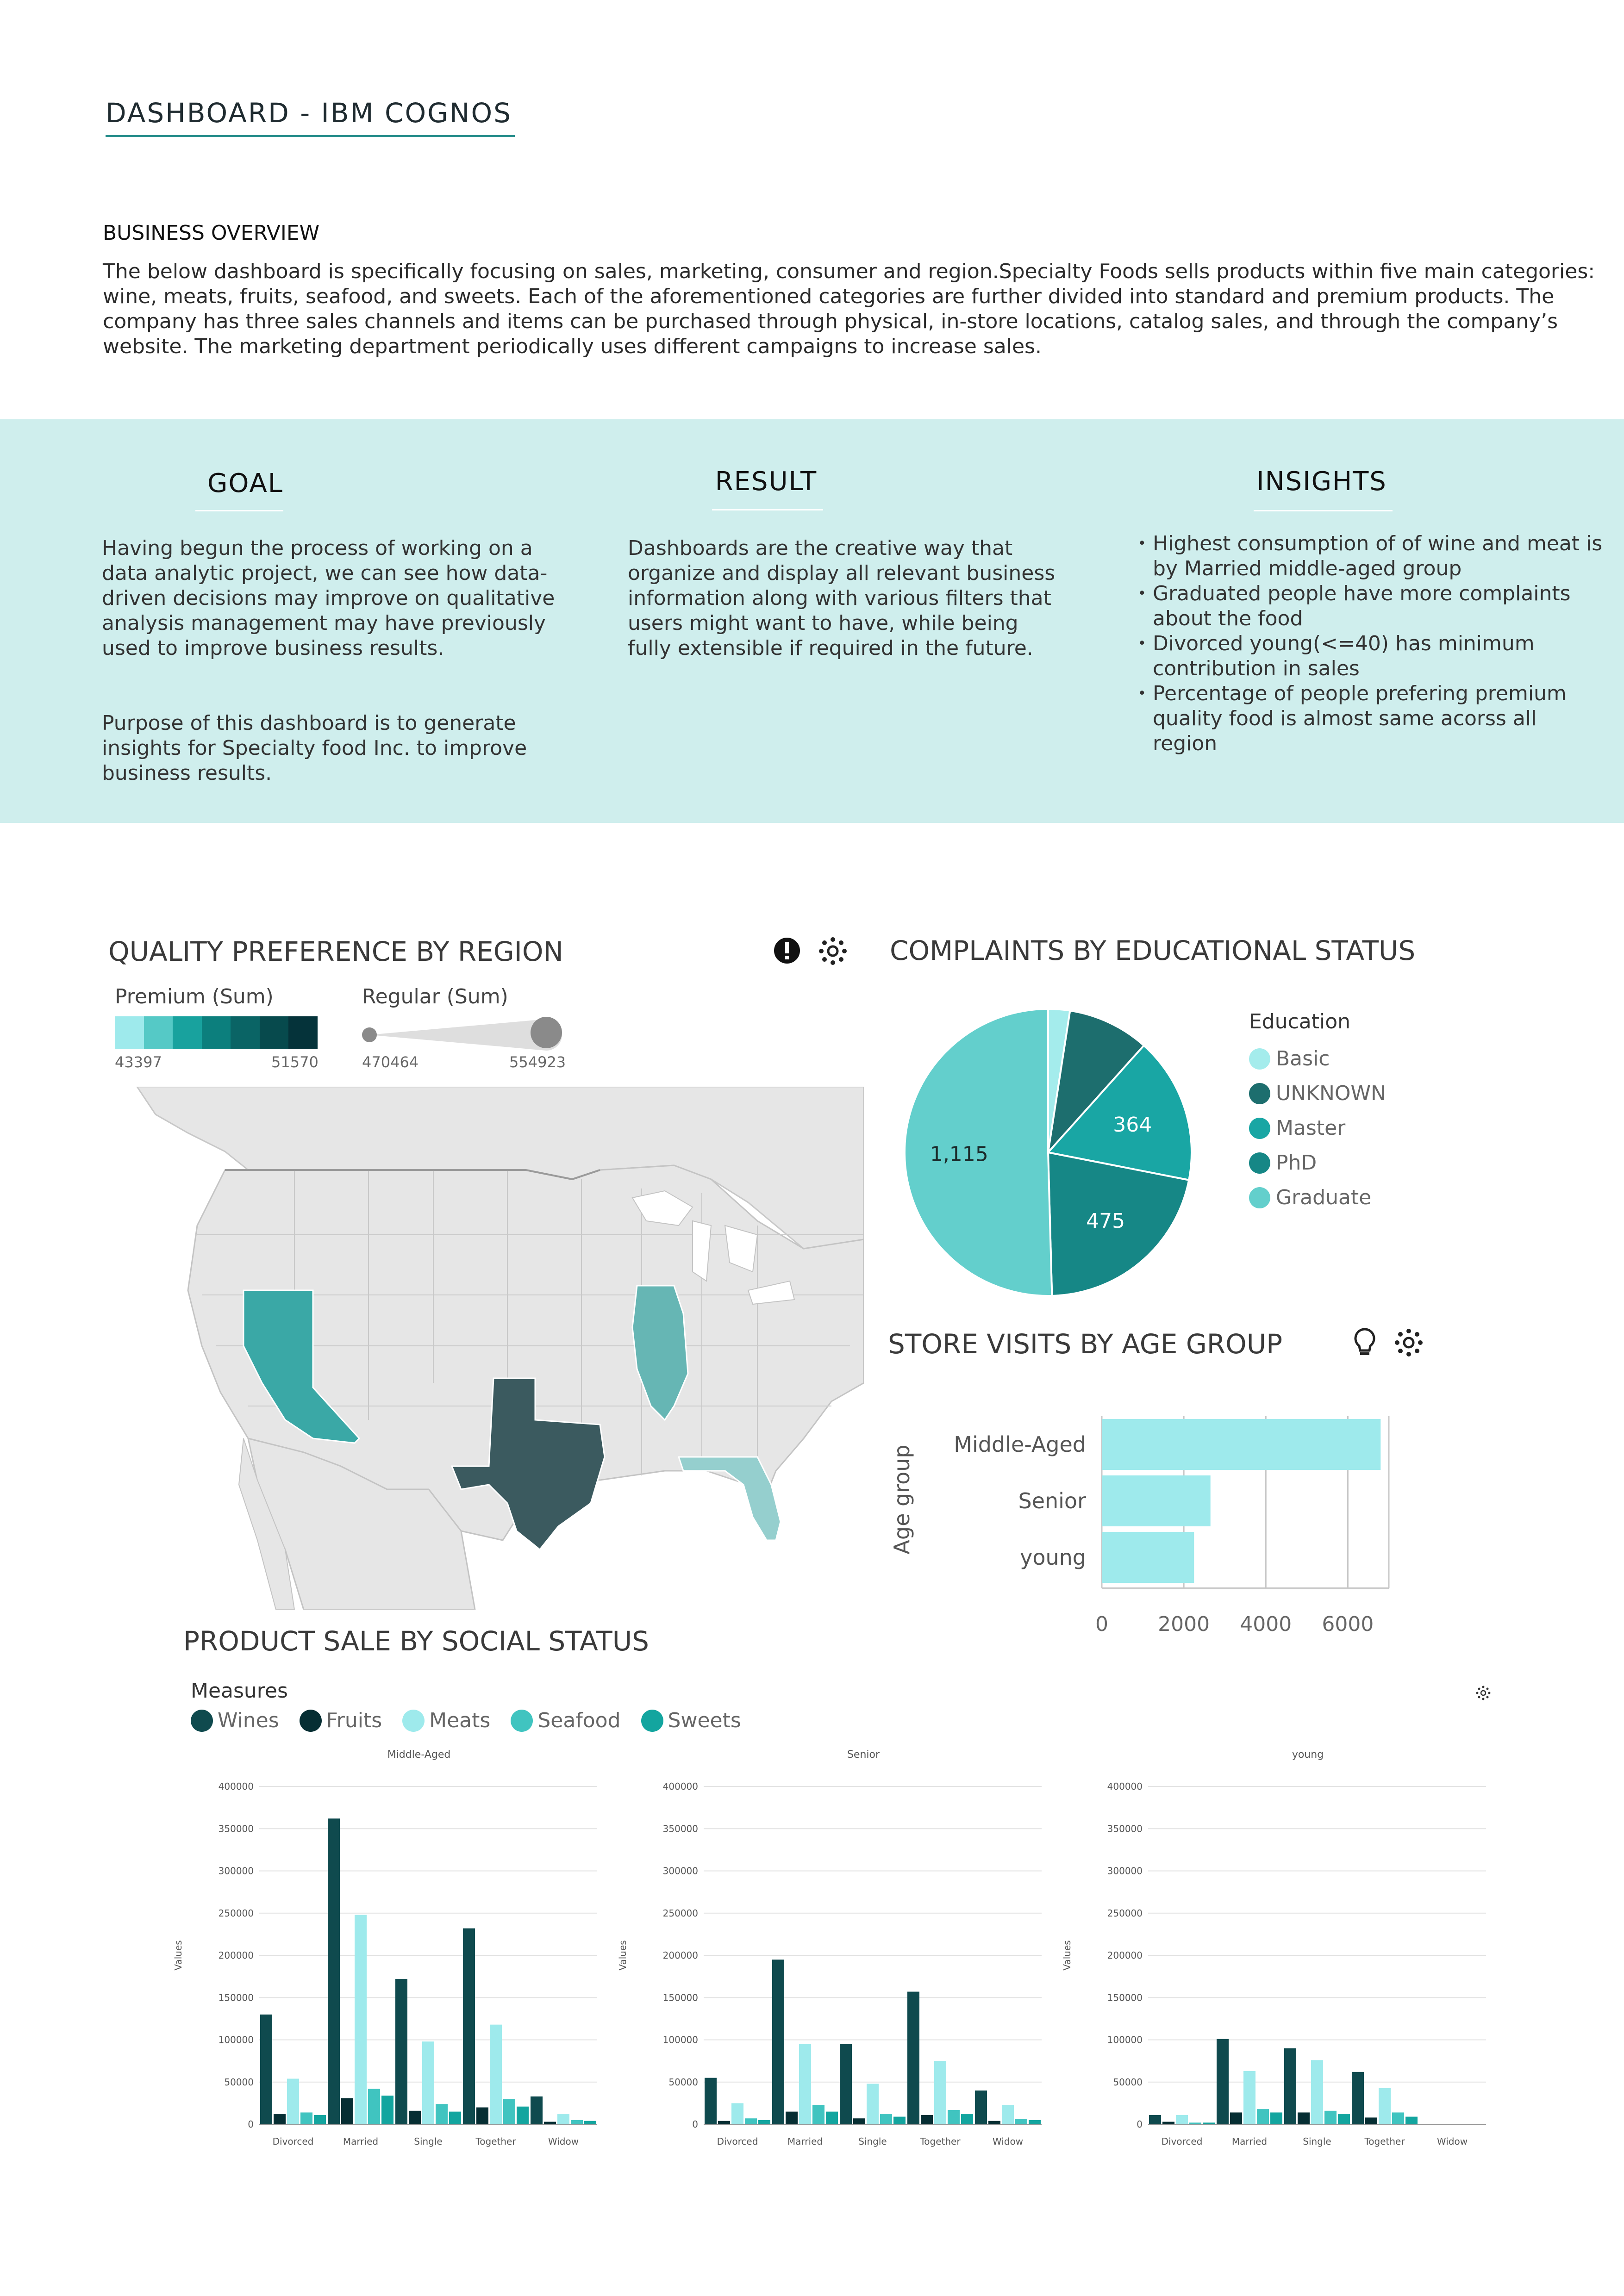 This screenshot has height=2296, width=1624. I want to click on measures-legend-item: Sweets, so click(691, 1720).